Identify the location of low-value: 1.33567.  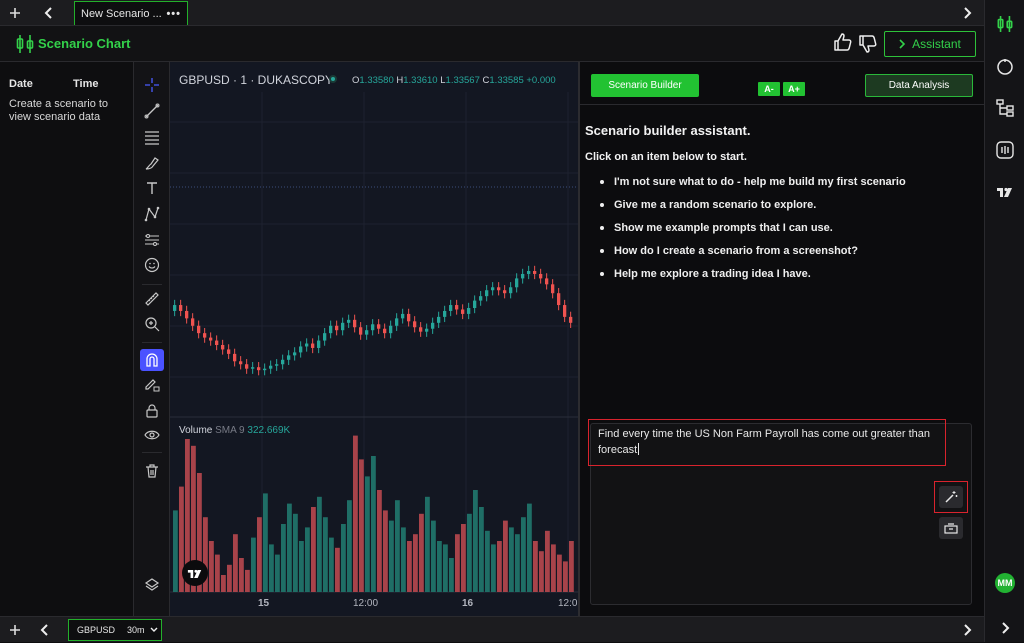
(462, 80).